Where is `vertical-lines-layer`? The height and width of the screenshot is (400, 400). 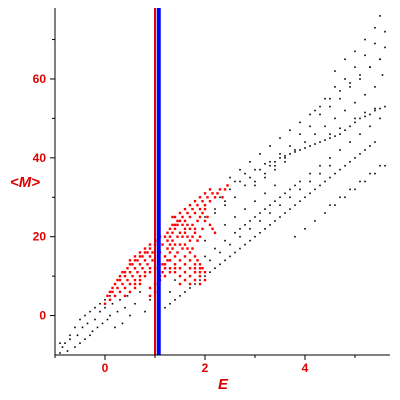 vertical-lines-layer is located at coordinates (157, 181).